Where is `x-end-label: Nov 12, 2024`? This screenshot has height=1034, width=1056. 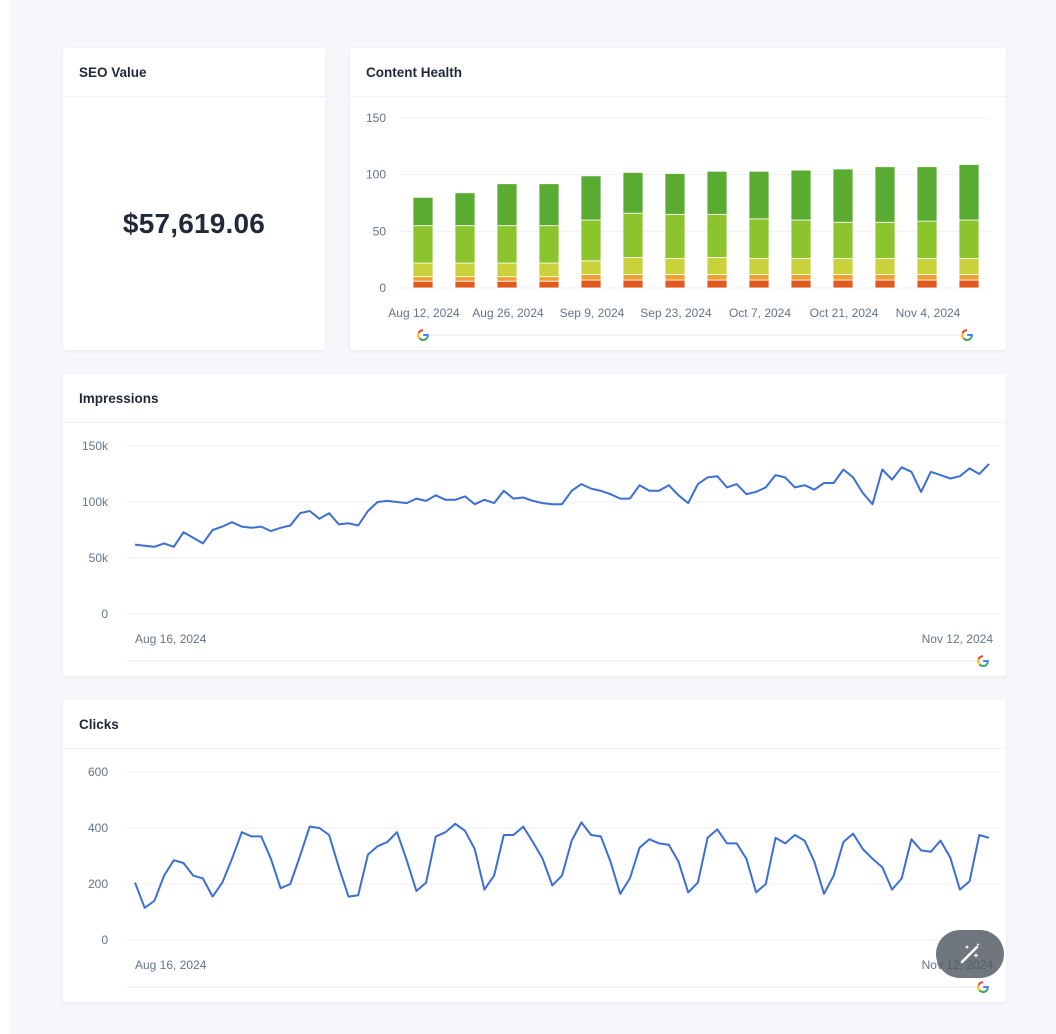 x-end-label: Nov 12, 2024 is located at coordinates (958, 639).